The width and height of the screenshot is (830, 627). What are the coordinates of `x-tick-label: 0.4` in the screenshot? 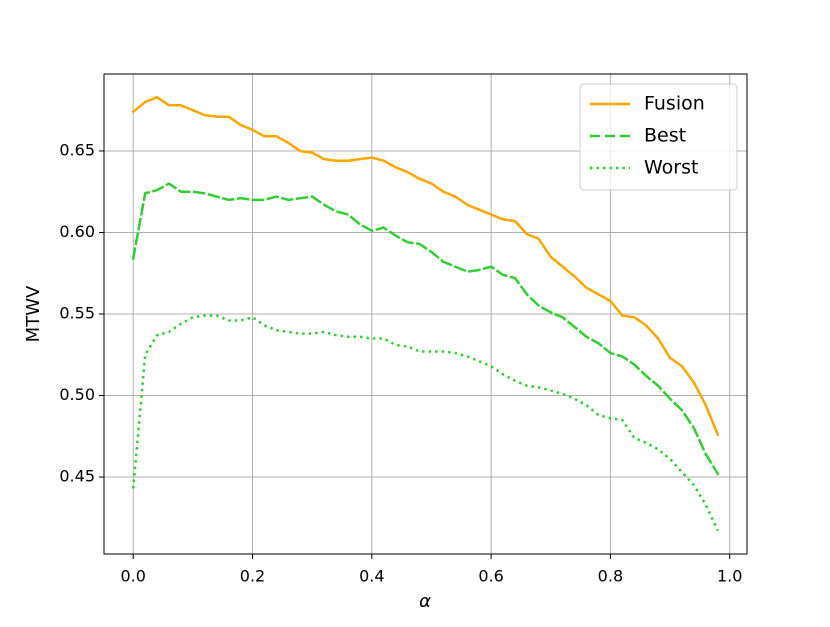 It's located at (371, 576).